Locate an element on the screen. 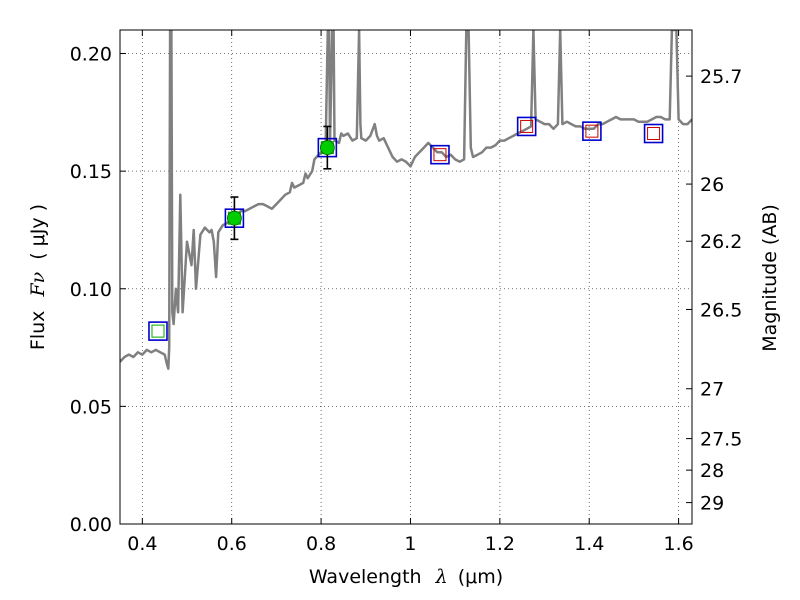  x-tick-label: 1 is located at coordinates (410, 544).